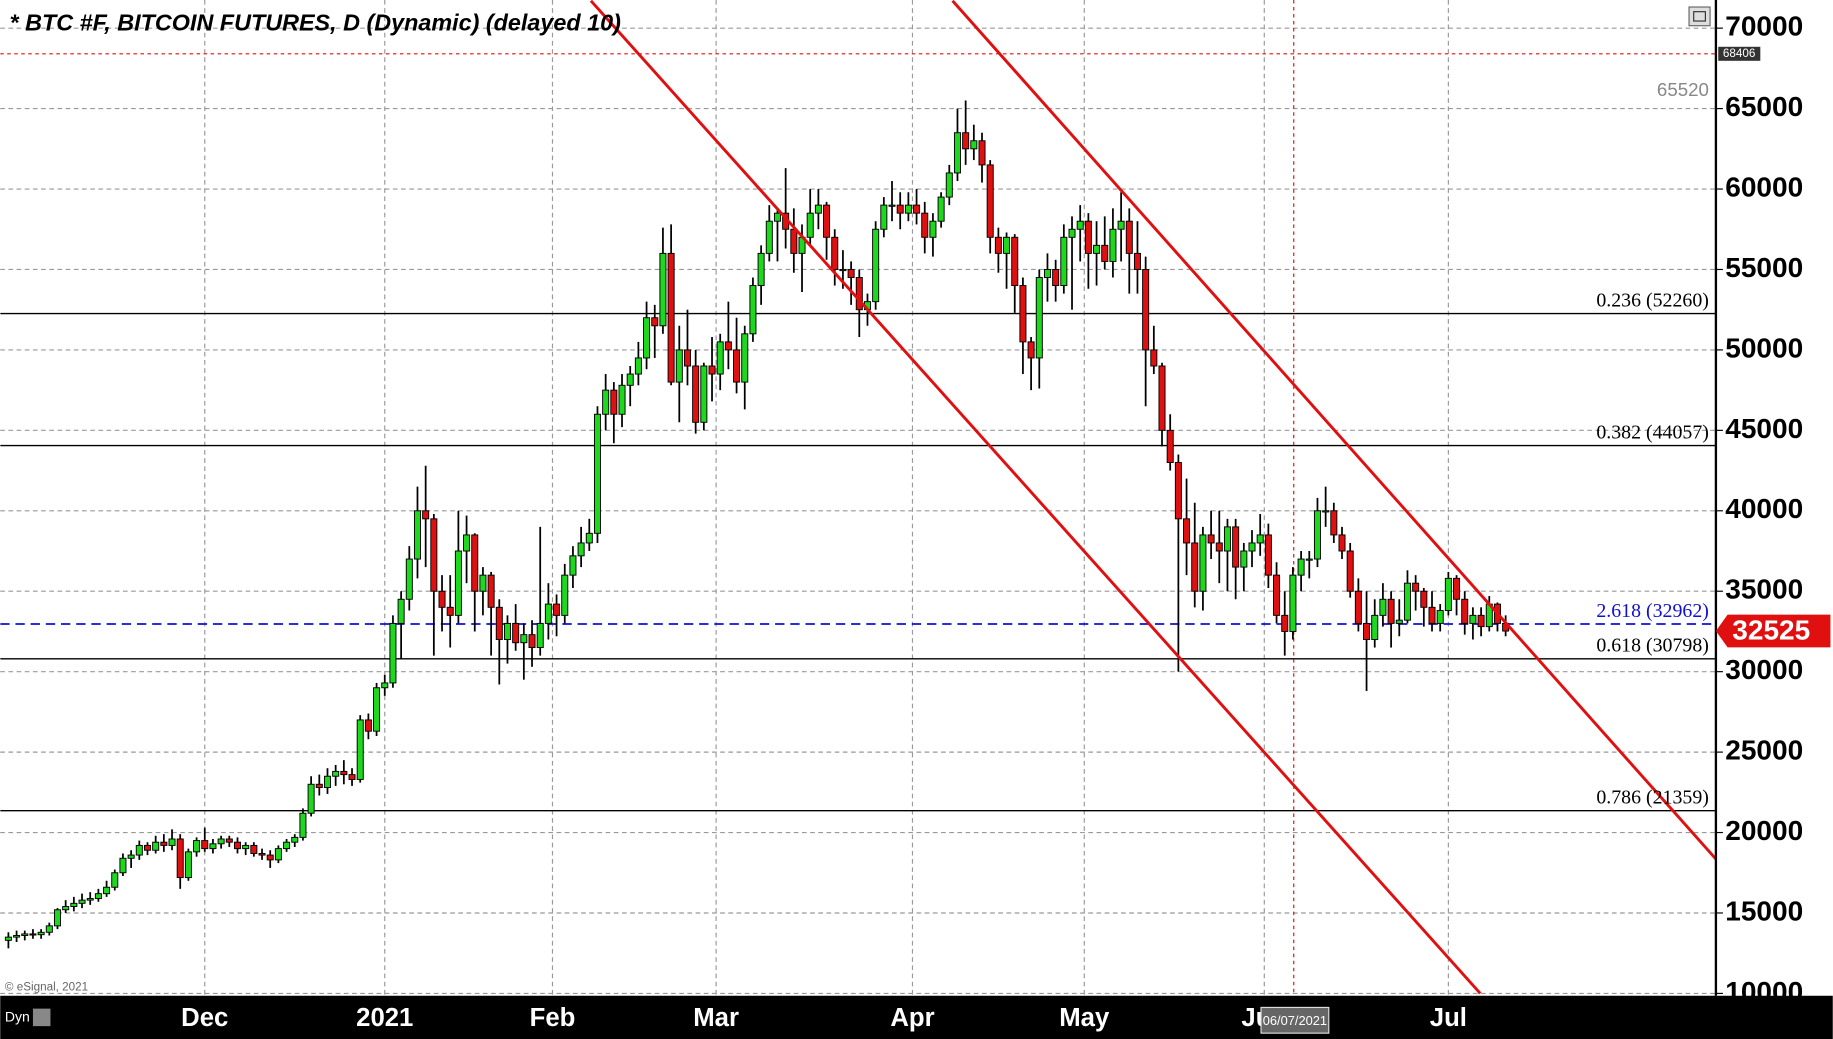  What do you see at coordinates (1683, 89) in the screenshot?
I see `prev-high-label: 65520` at bounding box center [1683, 89].